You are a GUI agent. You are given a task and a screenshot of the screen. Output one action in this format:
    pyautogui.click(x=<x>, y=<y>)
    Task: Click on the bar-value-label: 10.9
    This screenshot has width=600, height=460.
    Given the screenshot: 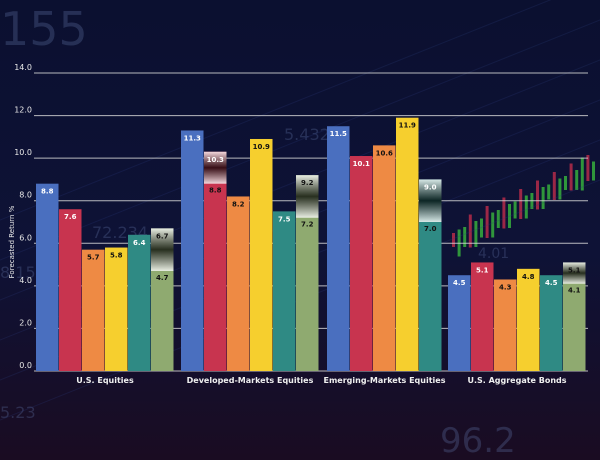 What is the action you would take?
    pyautogui.click(x=261, y=147)
    